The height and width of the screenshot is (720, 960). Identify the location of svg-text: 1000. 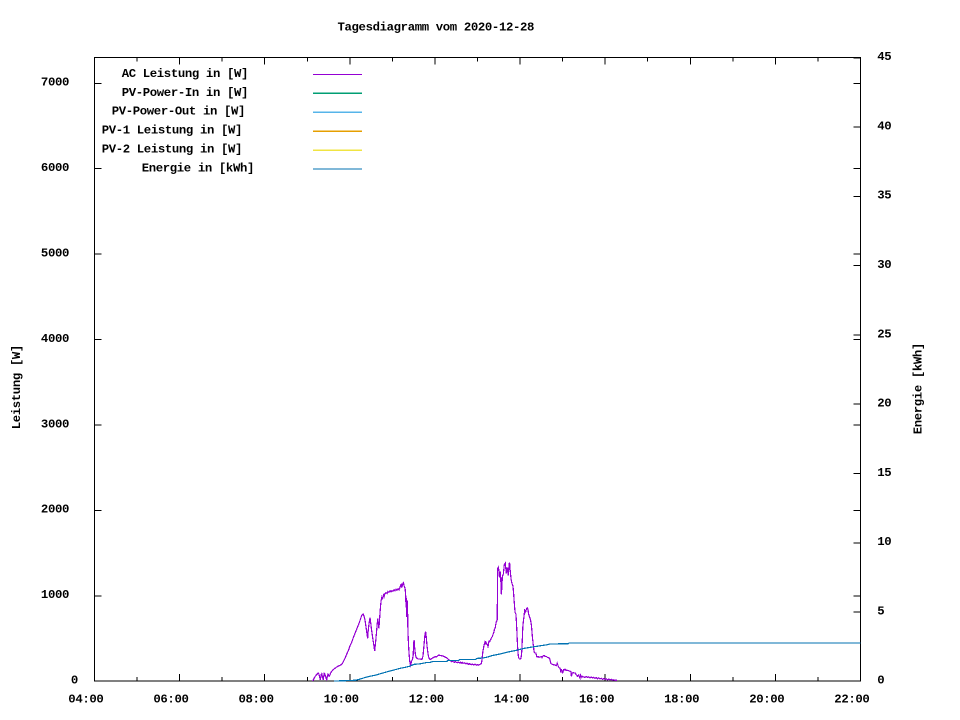
(55, 595).